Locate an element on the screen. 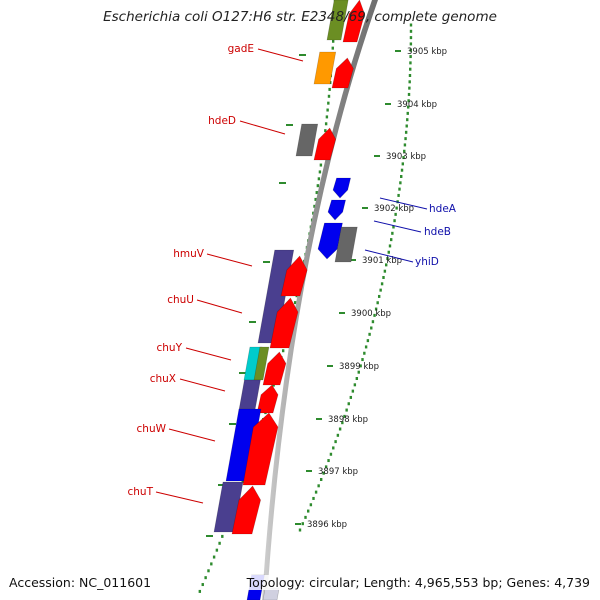 This screenshot has height=600, width=600. feature-arrow is located at coordinates (353, 21).